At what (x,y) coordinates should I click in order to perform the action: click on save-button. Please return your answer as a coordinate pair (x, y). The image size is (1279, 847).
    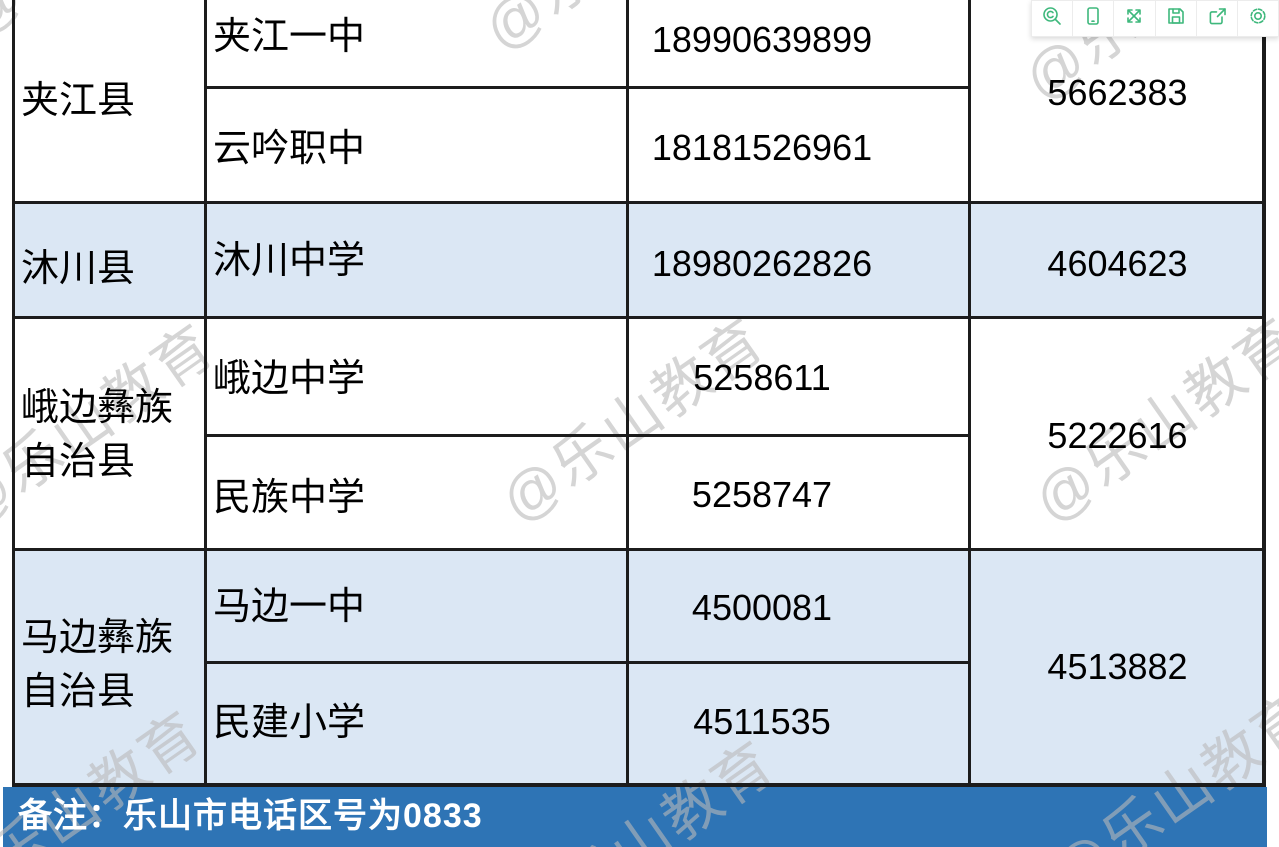
    Looking at the image, I should click on (1175, 18).